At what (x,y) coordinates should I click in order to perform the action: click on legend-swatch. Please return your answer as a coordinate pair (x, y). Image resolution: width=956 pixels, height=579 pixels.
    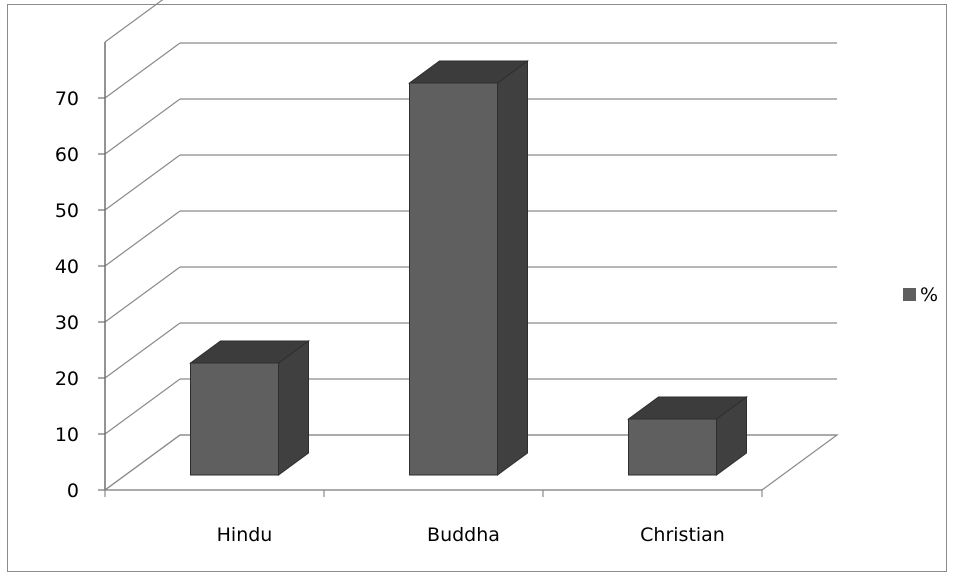
    Looking at the image, I should click on (909, 294).